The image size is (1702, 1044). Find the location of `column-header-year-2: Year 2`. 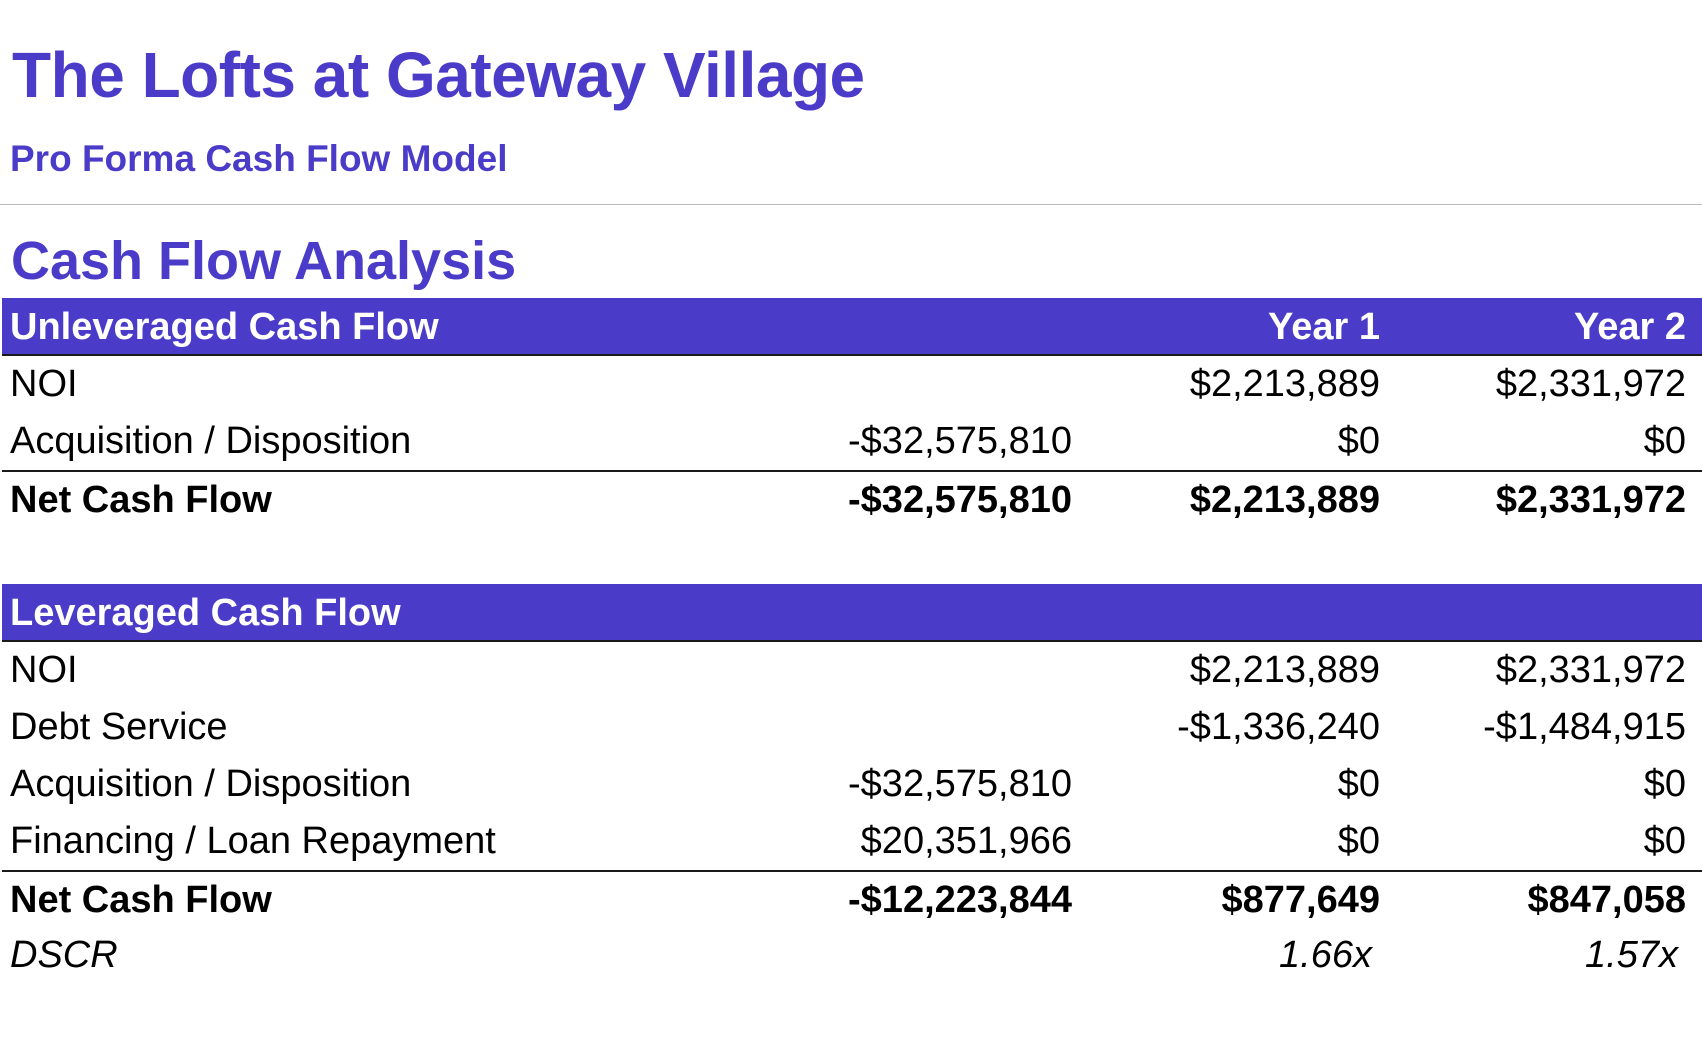

column-header-year-2: Year 2 is located at coordinates (1630, 327).